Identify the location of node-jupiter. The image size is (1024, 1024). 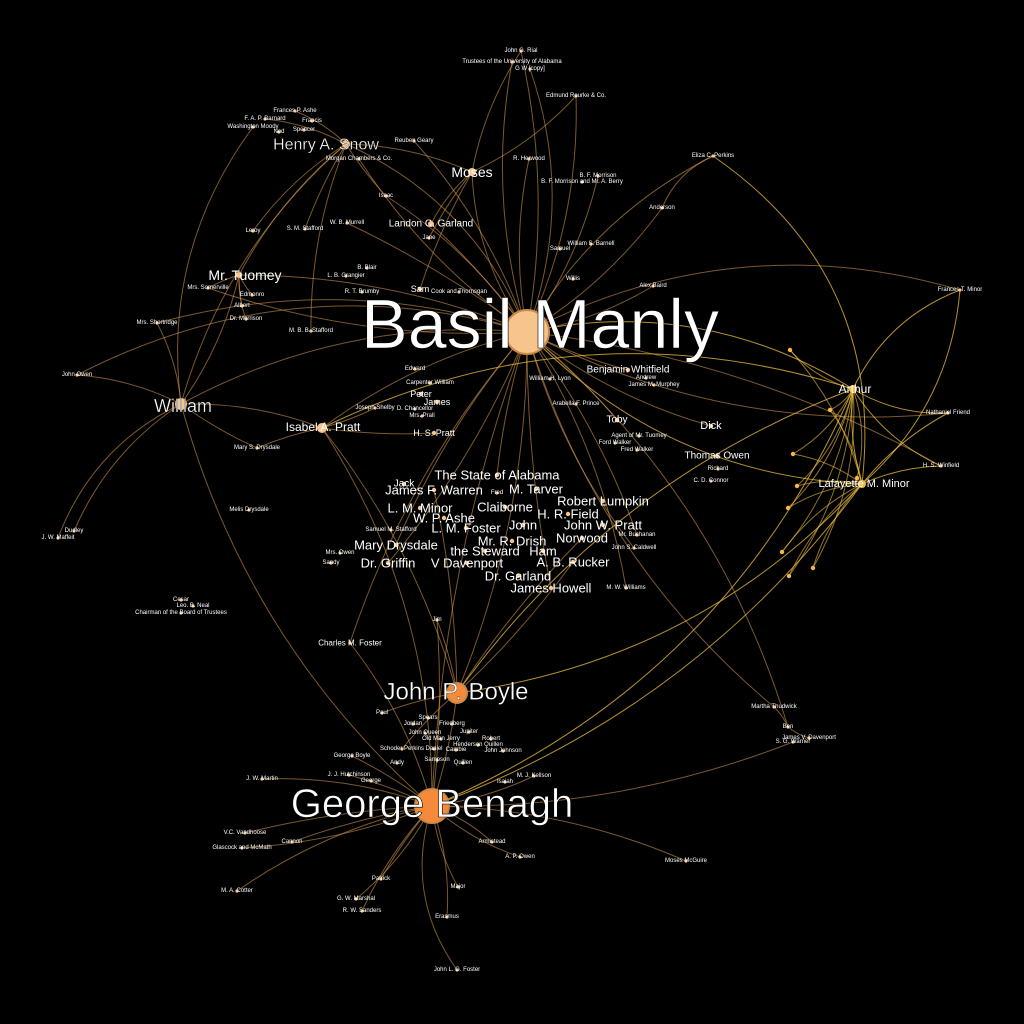
(469, 732).